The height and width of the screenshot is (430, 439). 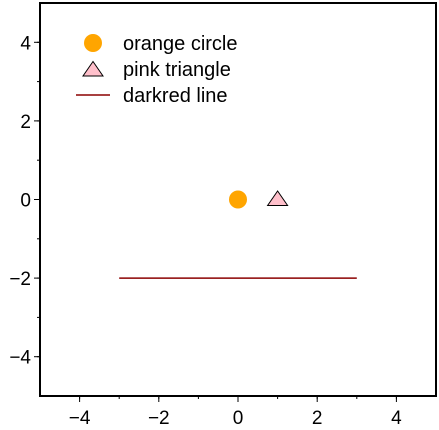 What do you see at coordinates (159, 418) in the screenshot?
I see `x-tick-label: −2` at bounding box center [159, 418].